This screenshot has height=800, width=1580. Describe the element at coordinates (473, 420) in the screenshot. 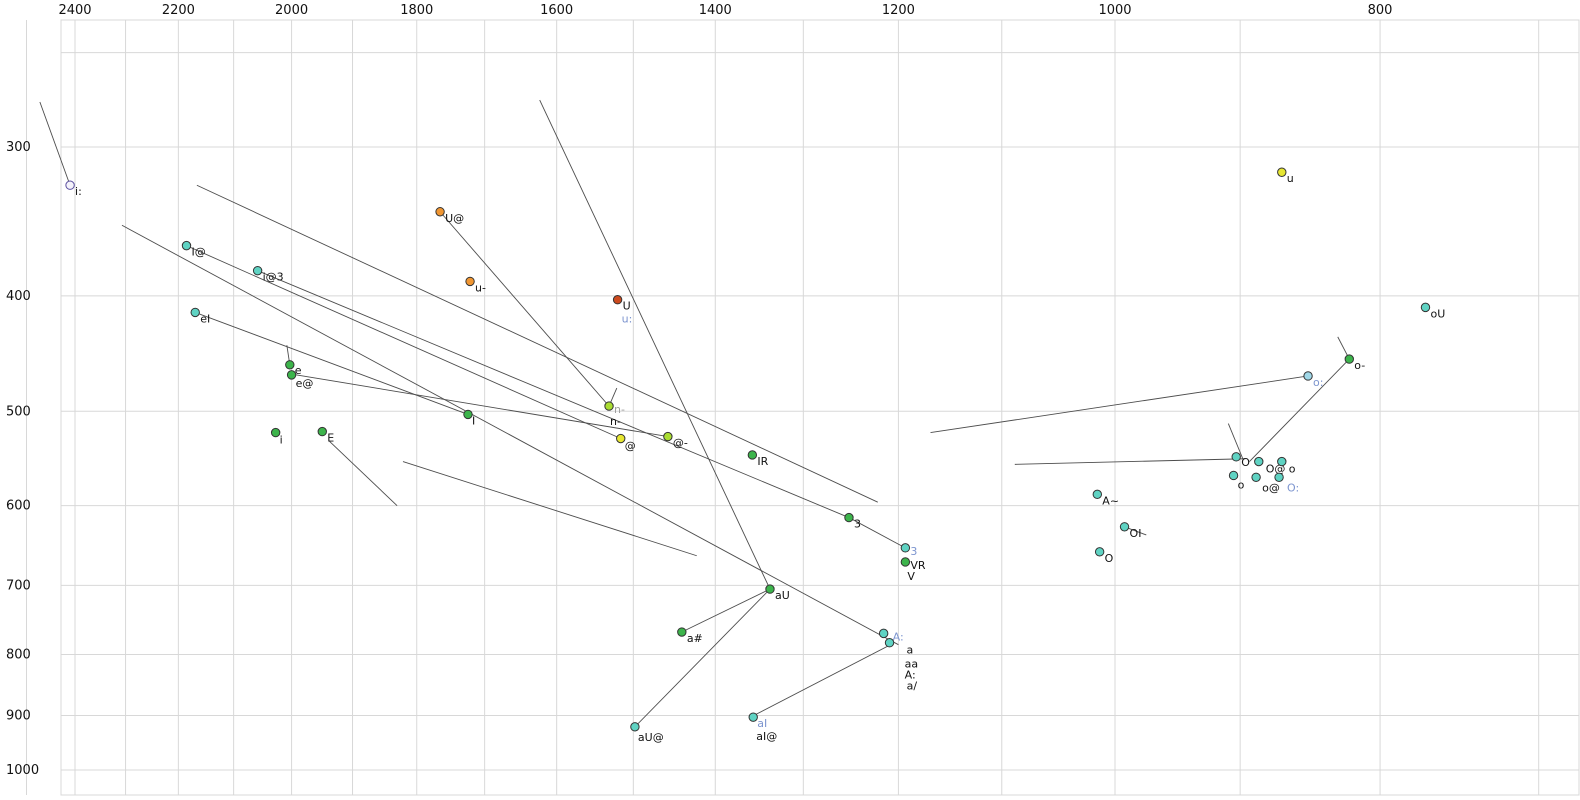

I see `point-label-I: I` at that location.